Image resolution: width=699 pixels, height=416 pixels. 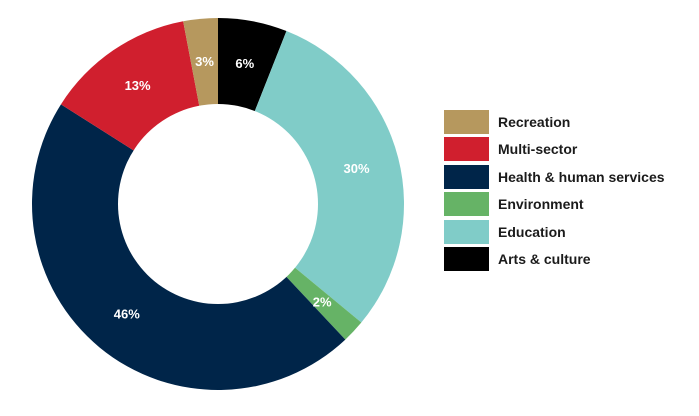 I want to click on legend-item-education: Education, so click(x=554, y=232).